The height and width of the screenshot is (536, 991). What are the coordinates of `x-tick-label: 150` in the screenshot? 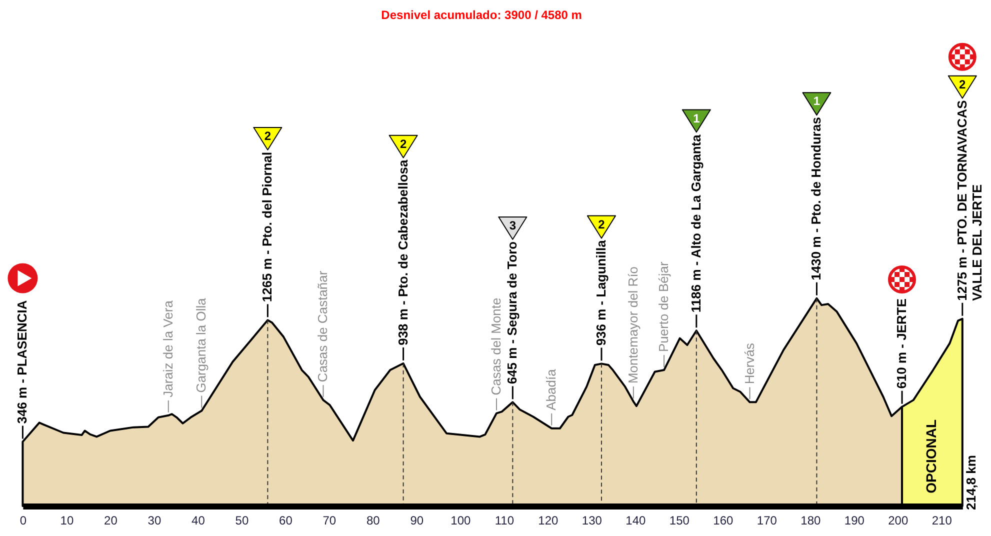 It's located at (679, 521).